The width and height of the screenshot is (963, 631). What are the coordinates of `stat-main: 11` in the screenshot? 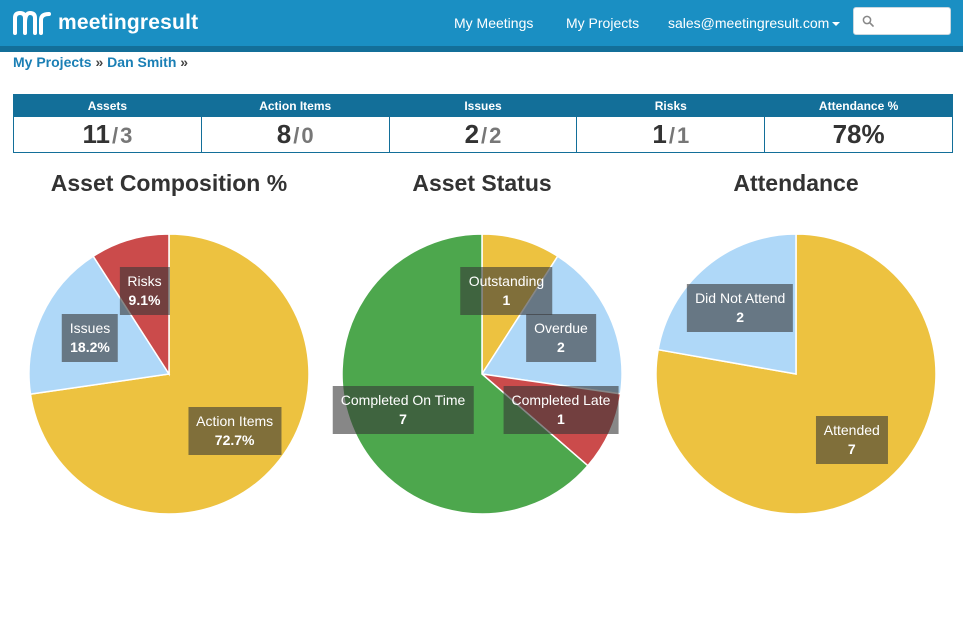 It's located at (96, 134).